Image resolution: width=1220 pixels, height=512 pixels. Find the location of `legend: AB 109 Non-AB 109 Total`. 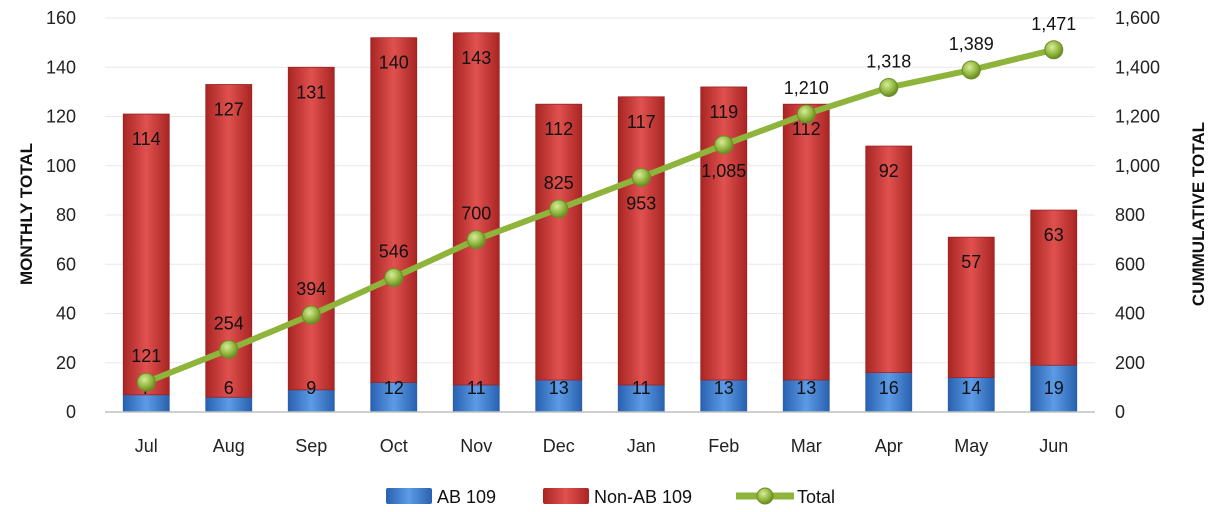

legend: AB 109 Non-AB 109 Total is located at coordinates (610, 497).